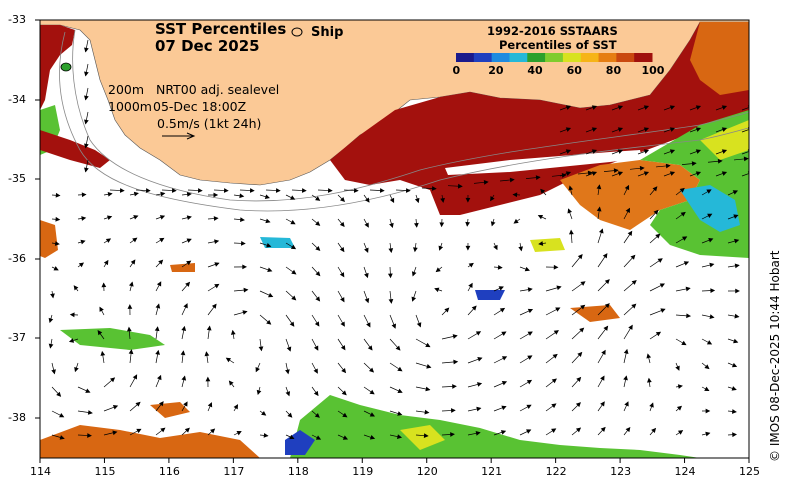 The width and height of the screenshot is (791, 492). What do you see at coordinates (710, 208) in the screenshot?
I see `sst-cyan-southeast` at bounding box center [710, 208].